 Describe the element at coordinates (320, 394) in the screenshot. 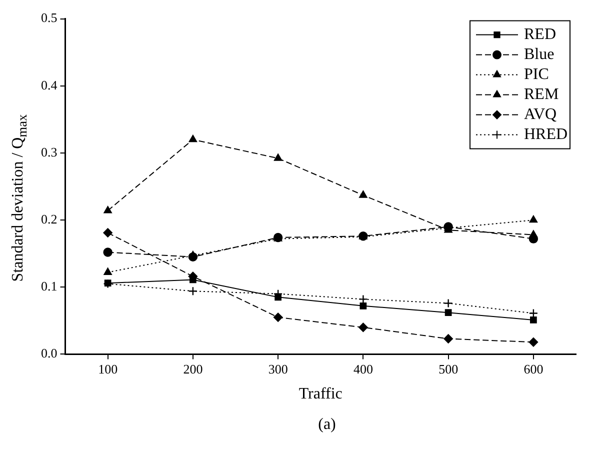

I see `x-axis-title: Traffic` at that location.